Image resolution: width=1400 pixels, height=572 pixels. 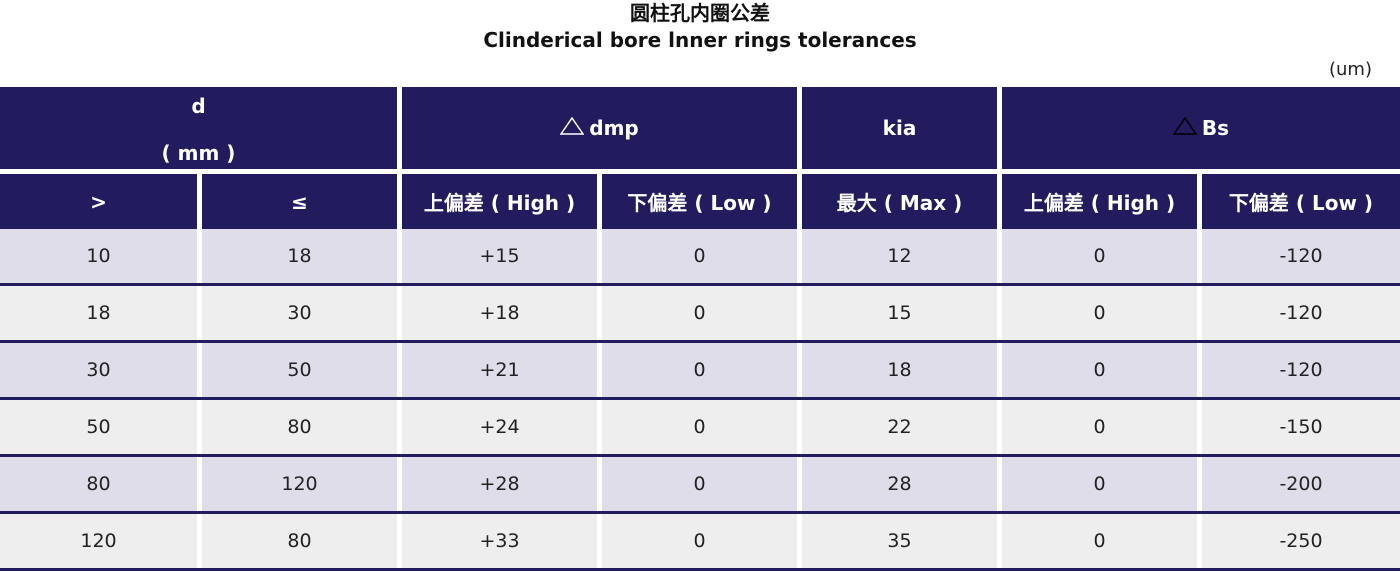 What do you see at coordinates (499, 313) in the screenshot?
I see `cell-dmp-high: +18` at bounding box center [499, 313].